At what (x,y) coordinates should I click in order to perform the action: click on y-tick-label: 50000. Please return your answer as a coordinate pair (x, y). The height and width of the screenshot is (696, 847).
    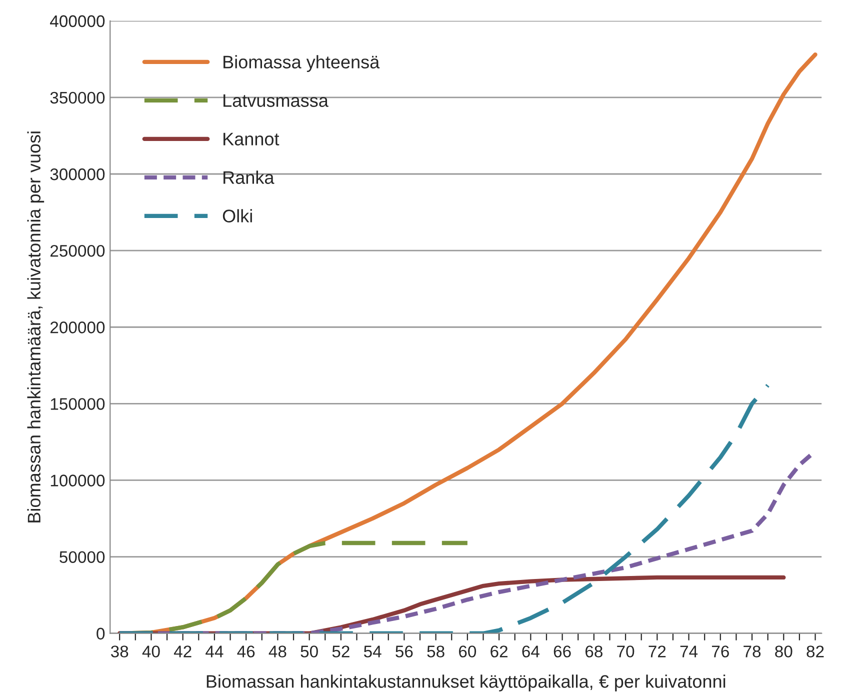
    Looking at the image, I should click on (82, 557).